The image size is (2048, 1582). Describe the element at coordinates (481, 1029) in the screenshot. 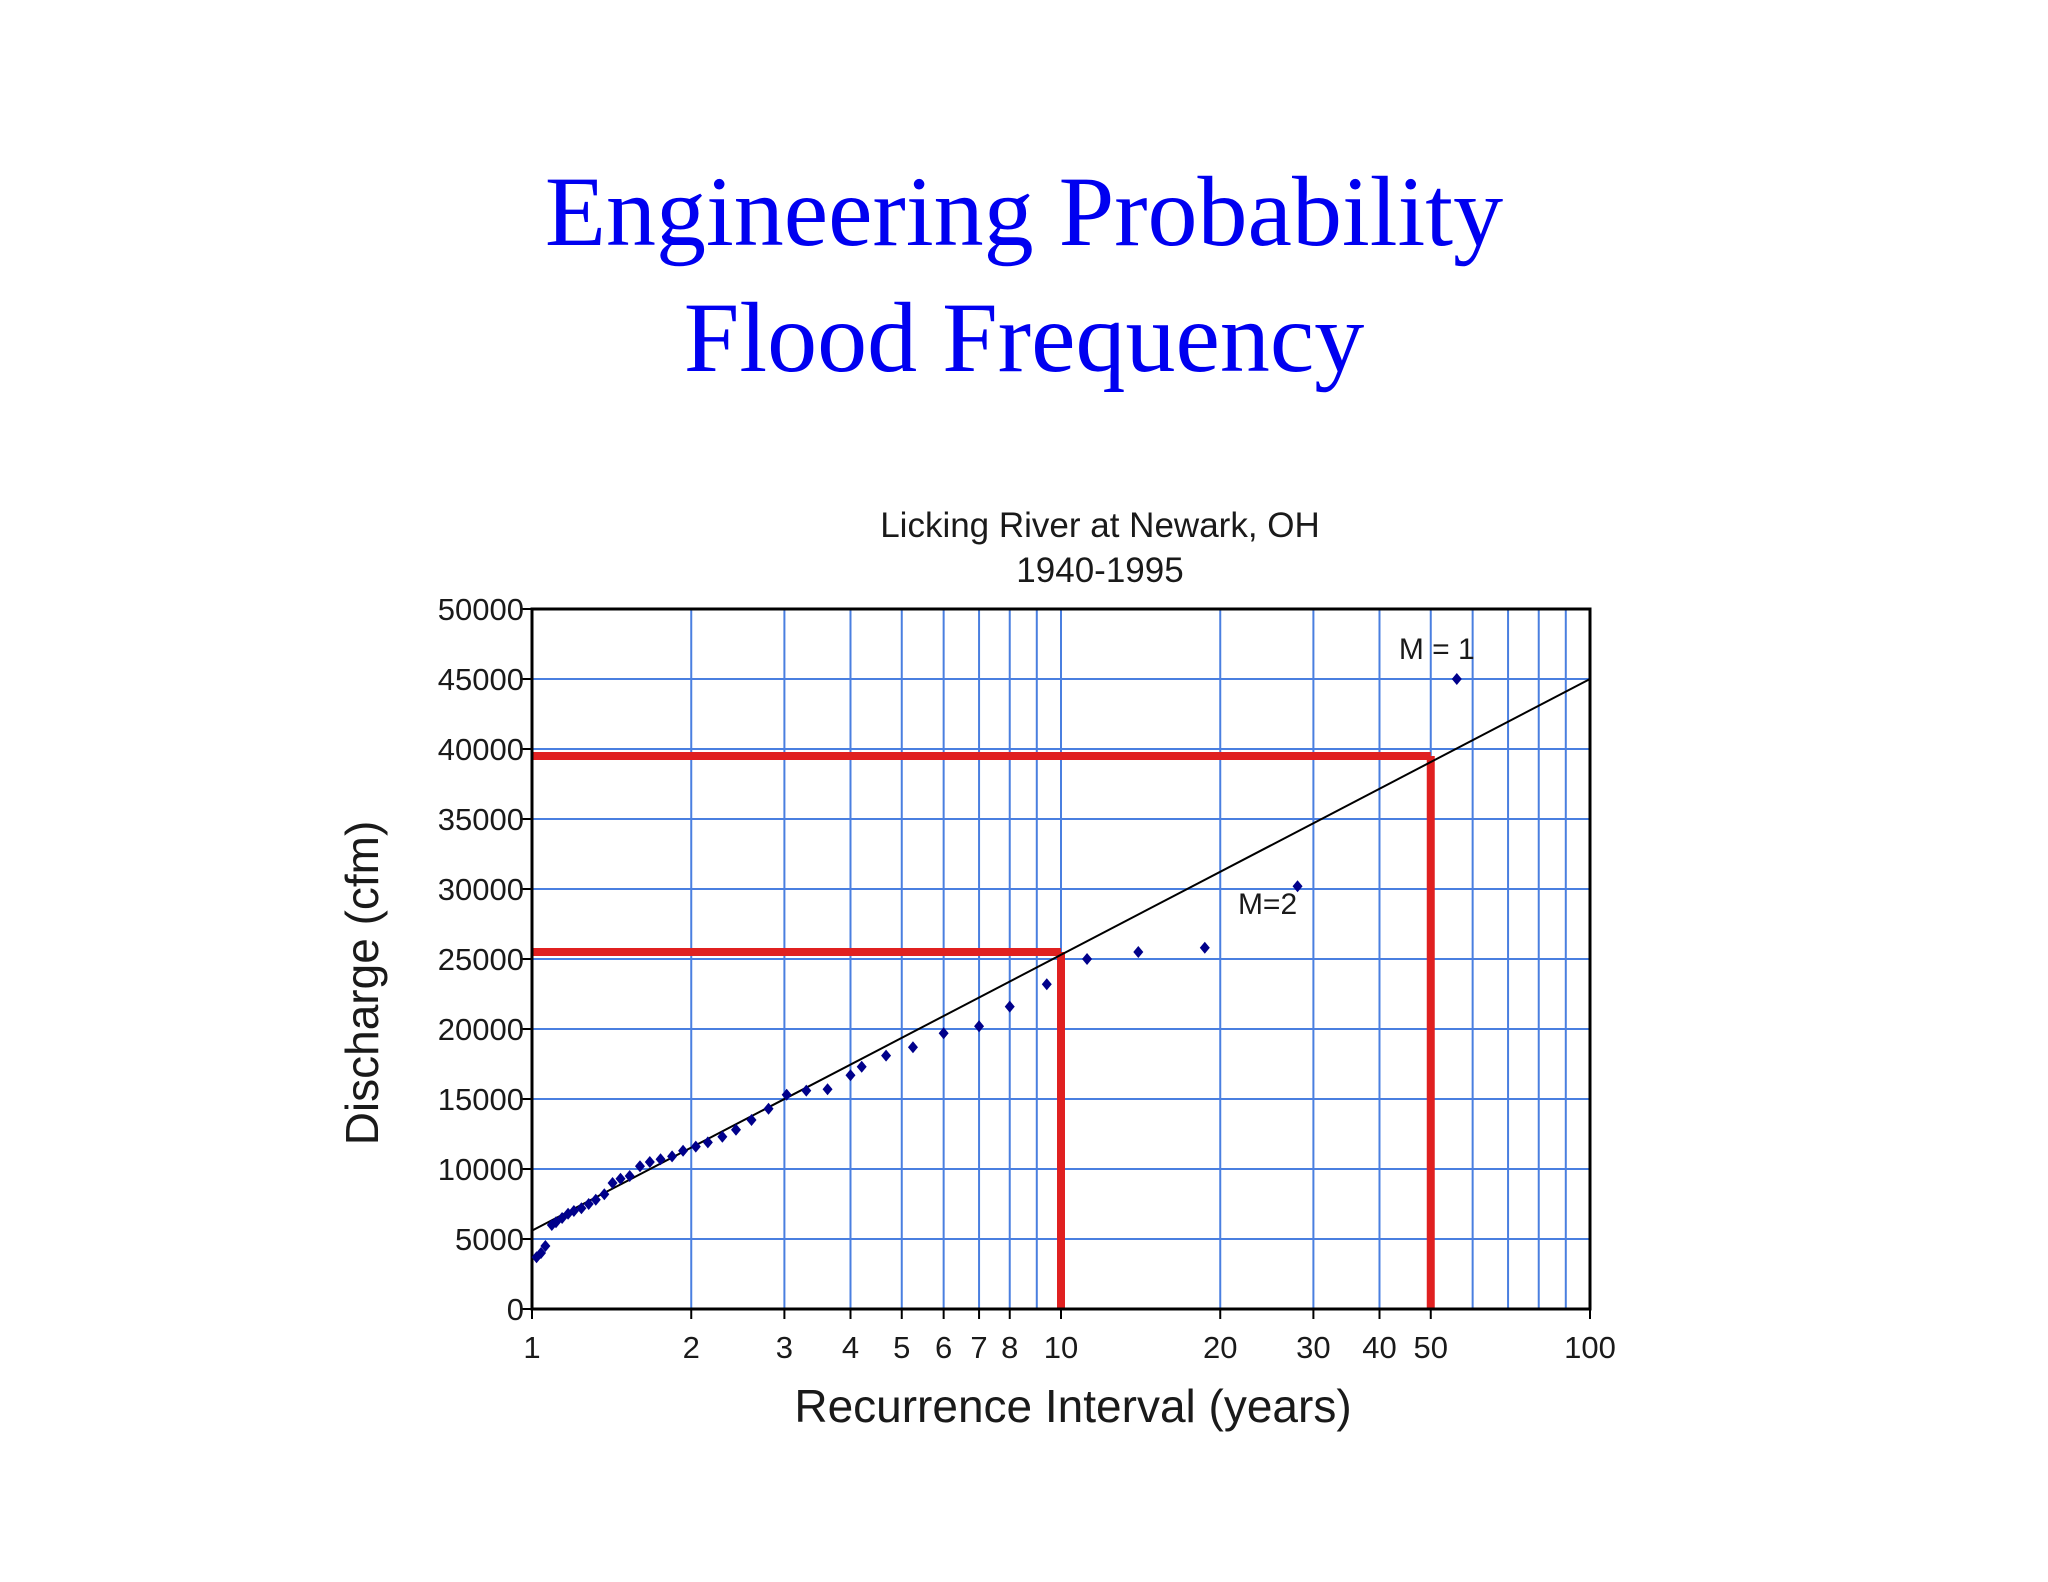

I see `y-tick-label: 20000` at that location.